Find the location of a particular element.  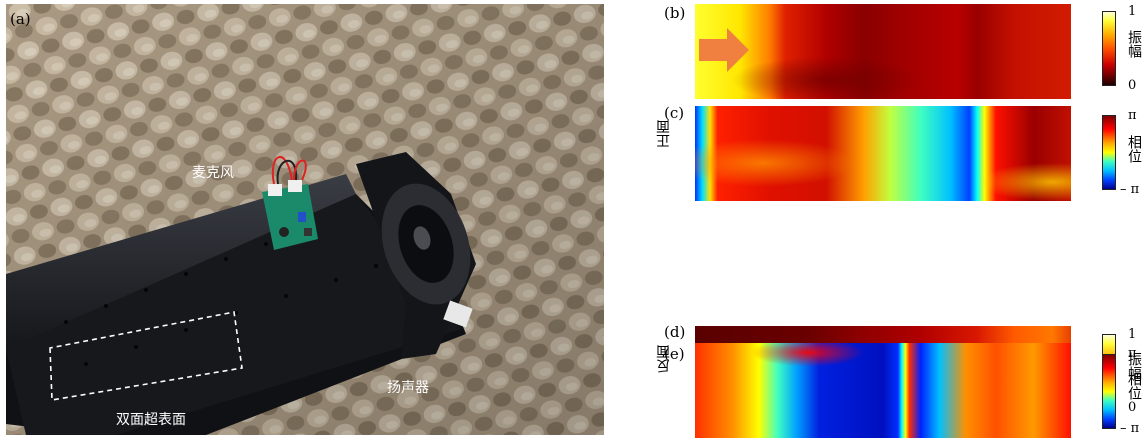

phase-colorbar-back is located at coordinates (1109, 391).